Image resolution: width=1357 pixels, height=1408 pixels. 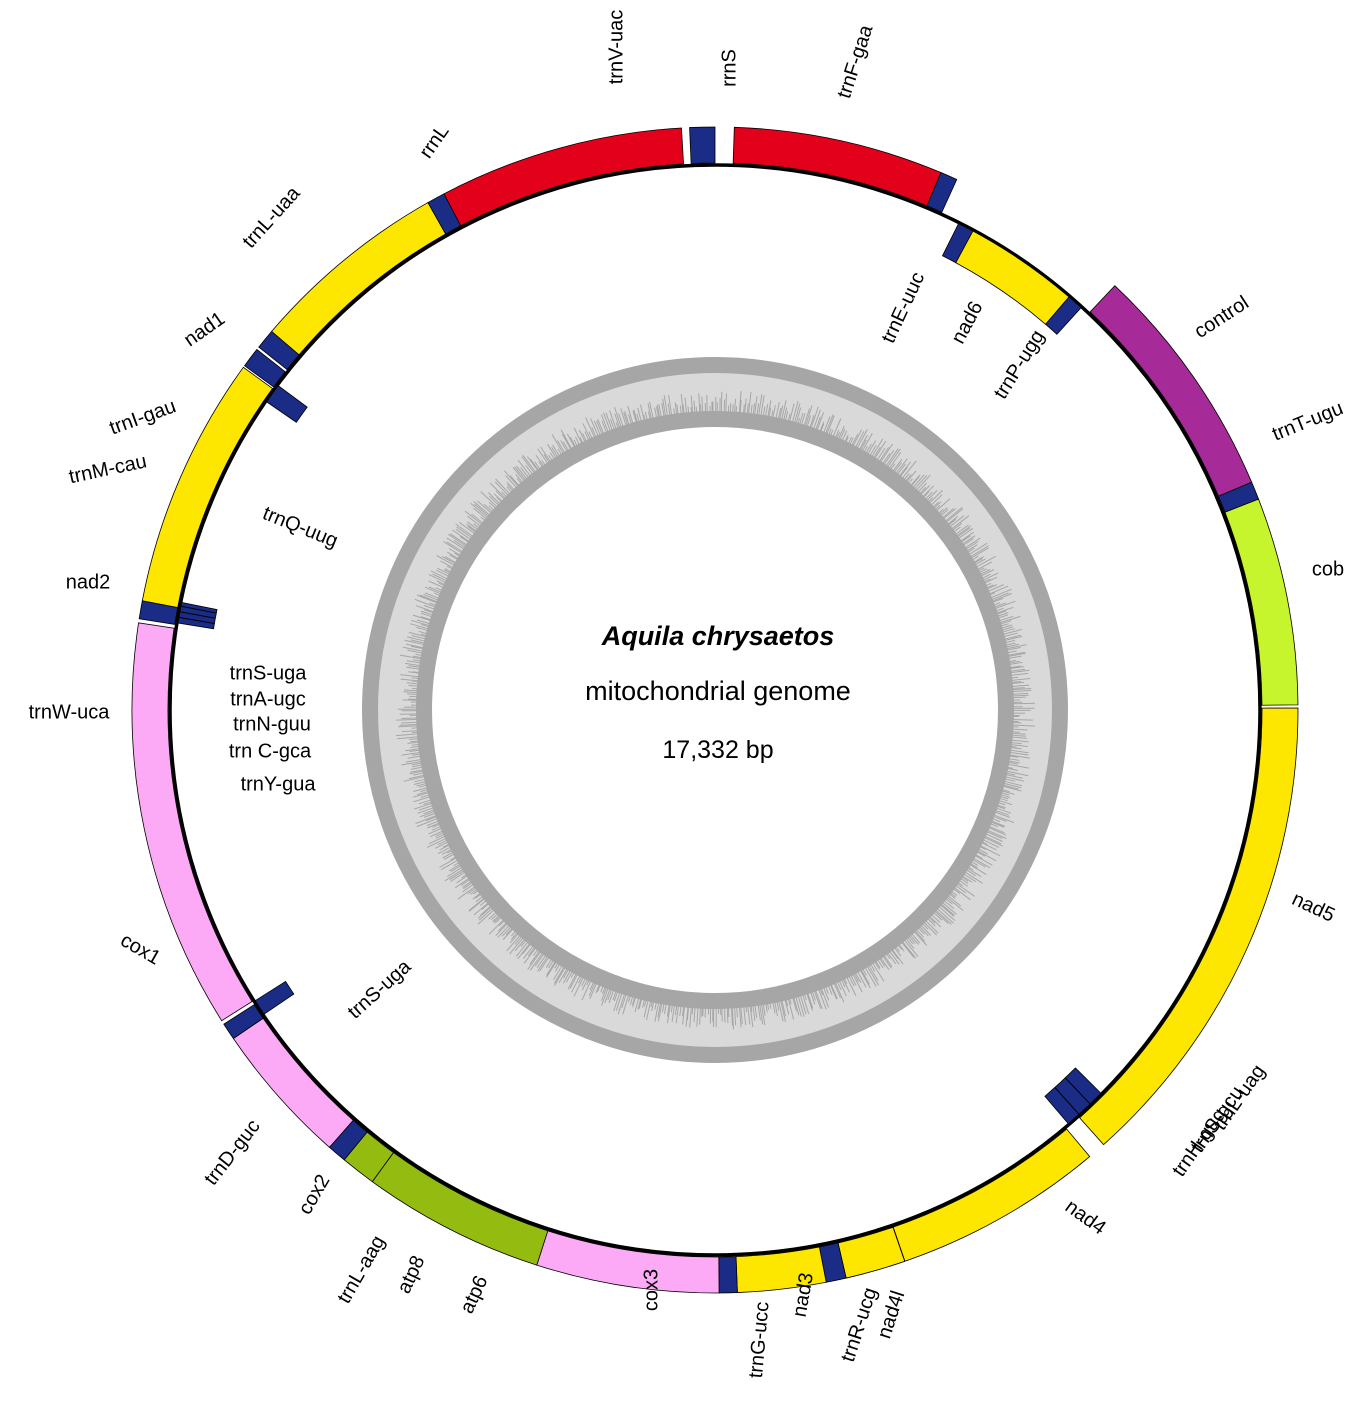 I want to click on label-nad2: nad2, so click(x=88, y=582).